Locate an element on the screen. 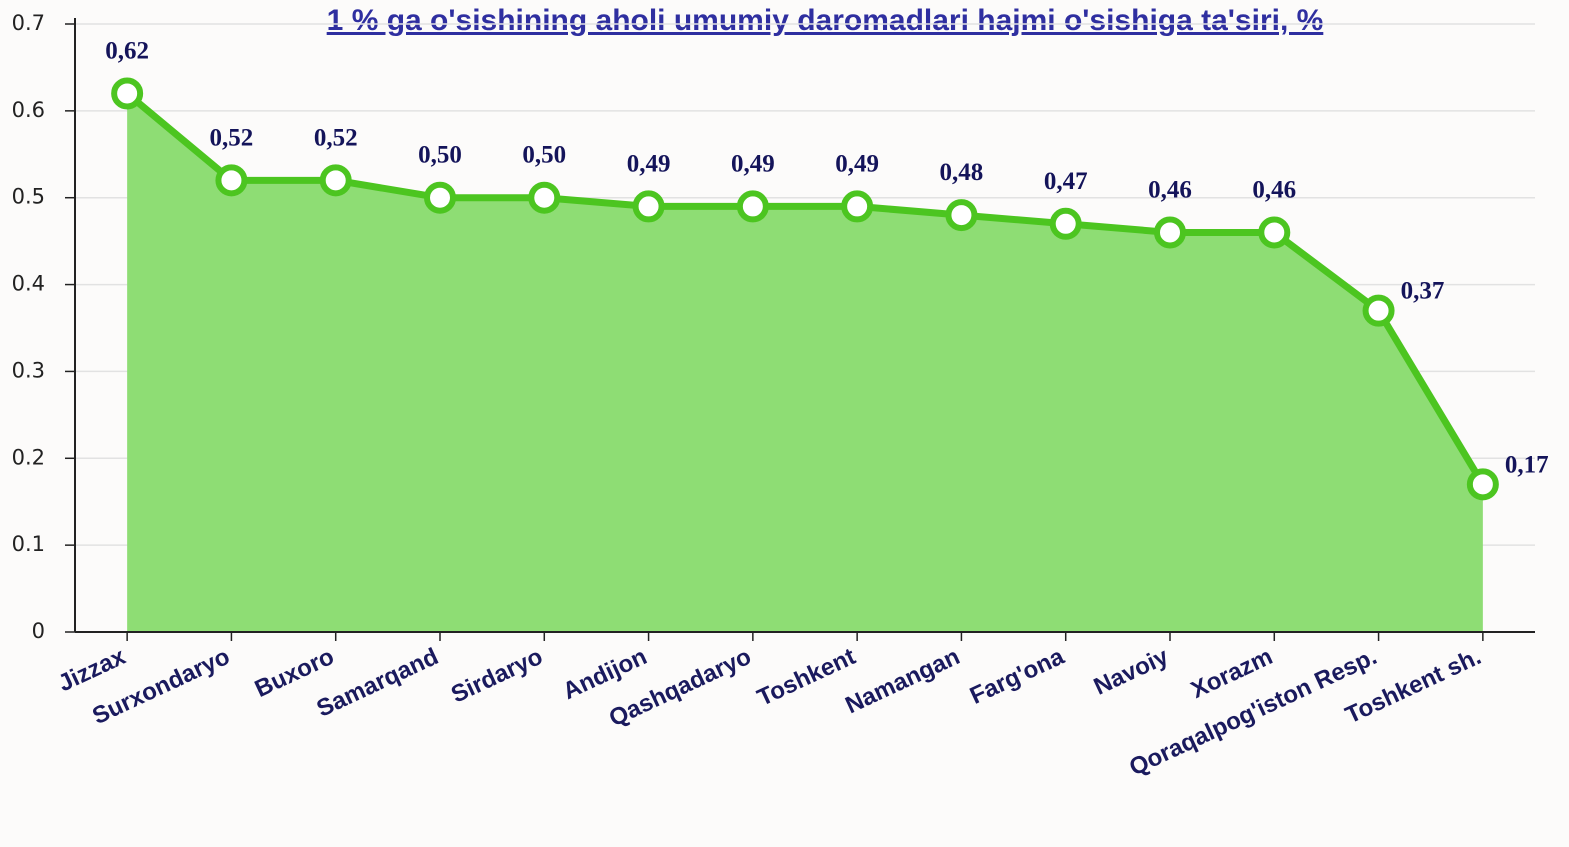  value-label: 0,37 is located at coordinates (1423, 291).